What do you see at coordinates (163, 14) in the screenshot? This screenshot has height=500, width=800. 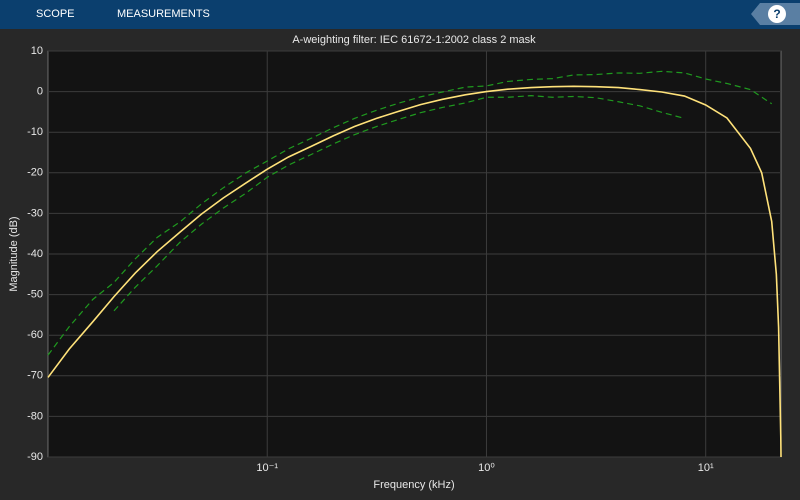 I see `tab: MEASUREMENTS` at bounding box center [163, 14].